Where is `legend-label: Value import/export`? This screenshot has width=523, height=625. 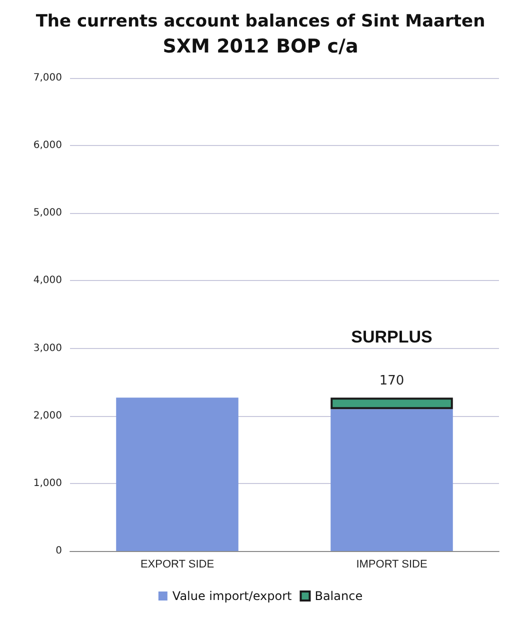
legend-label: Value import/export is located at coordinates (232, 596).